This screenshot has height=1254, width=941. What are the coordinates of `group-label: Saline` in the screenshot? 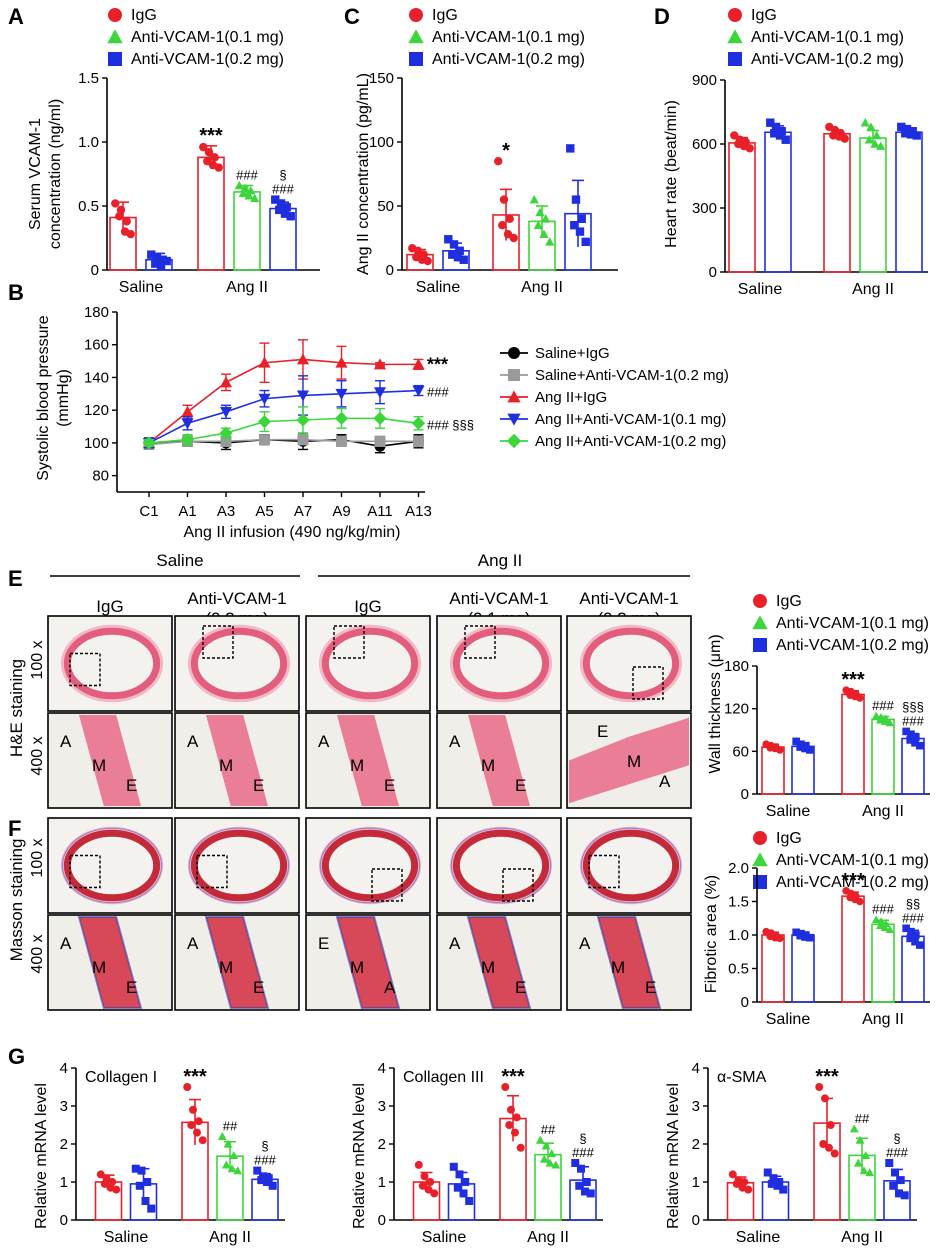 It's located at (760, 289).